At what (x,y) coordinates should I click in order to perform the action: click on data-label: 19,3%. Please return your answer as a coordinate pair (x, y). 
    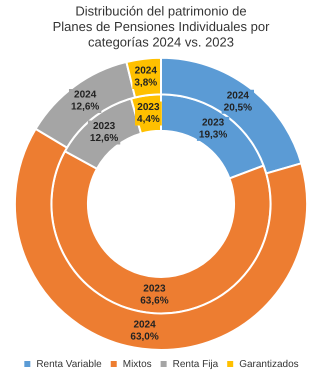
    Looking at the image, I should click on (213, 135).